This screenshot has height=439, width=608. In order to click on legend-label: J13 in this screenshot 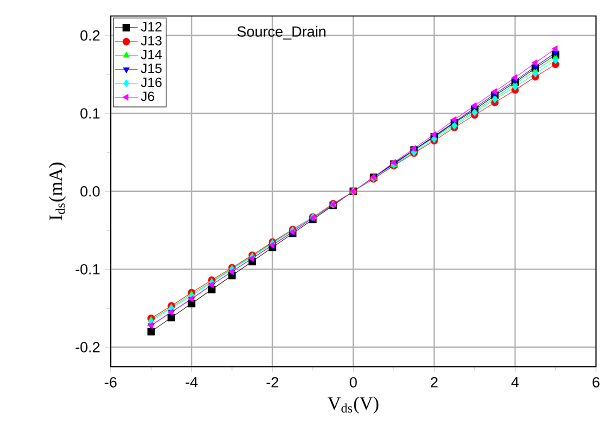, I will do `click(151, 41)`.